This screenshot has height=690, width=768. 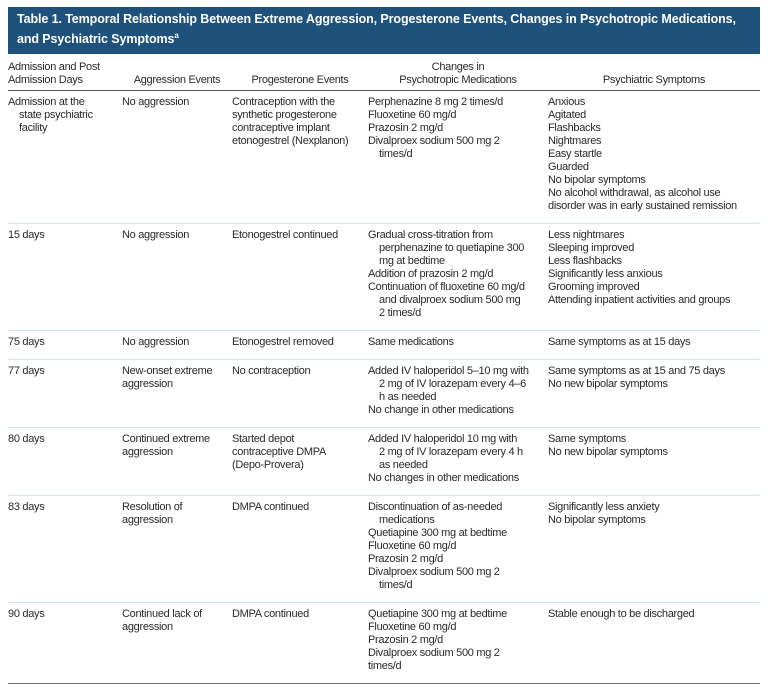 I want to click on column-header: Admission and Post Admission Days, so click(x=65, y=74).